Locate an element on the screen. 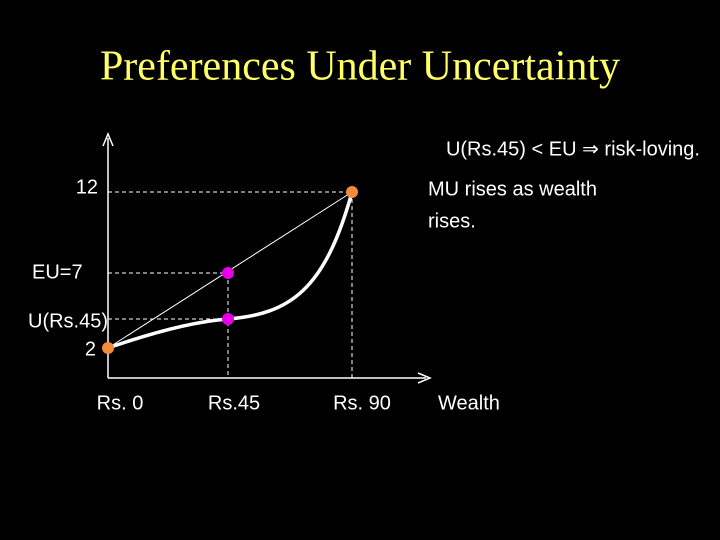 The height and width of the screenshot is (540, 720). y-label: EU=7 is located at coordinates (57, 272).